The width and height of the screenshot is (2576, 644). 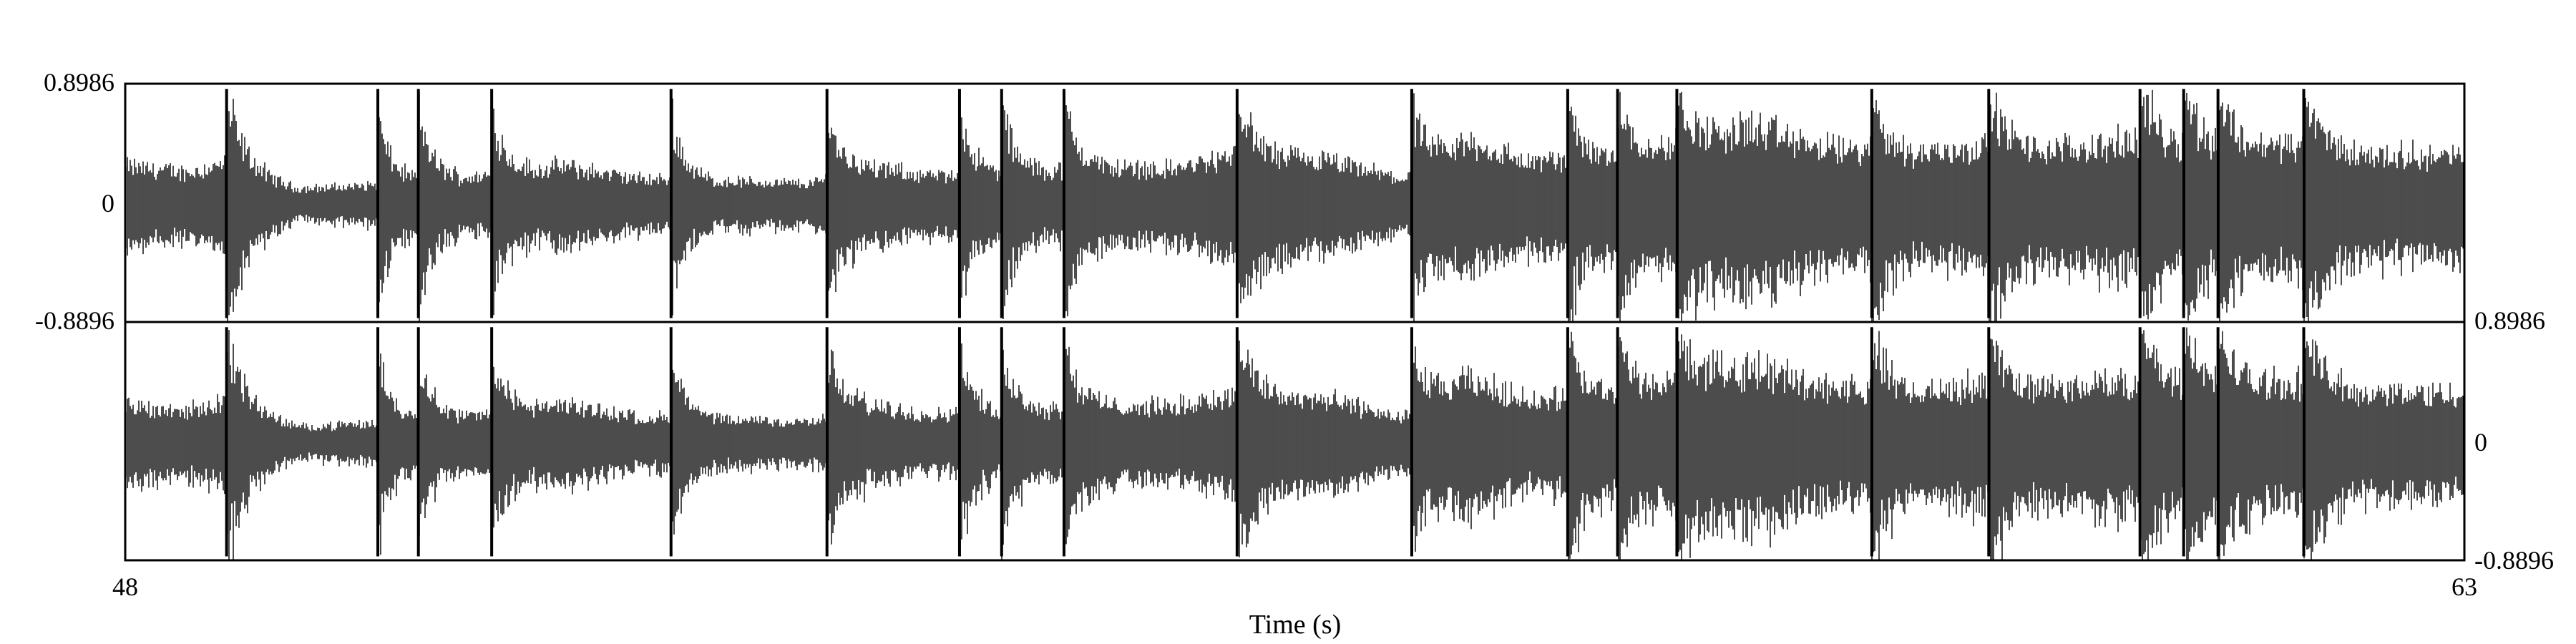 I want to click on ch2-y-tick-top: 0.8986, so click(x=2509, y=320).